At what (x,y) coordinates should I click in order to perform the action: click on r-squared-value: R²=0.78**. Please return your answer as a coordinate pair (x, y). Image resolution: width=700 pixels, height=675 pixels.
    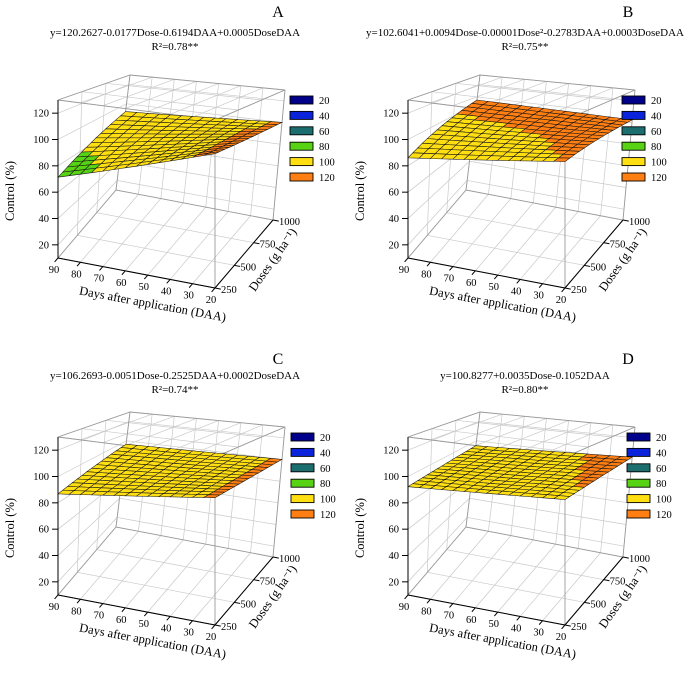
    Looking at the image, I should click on (175, 47).